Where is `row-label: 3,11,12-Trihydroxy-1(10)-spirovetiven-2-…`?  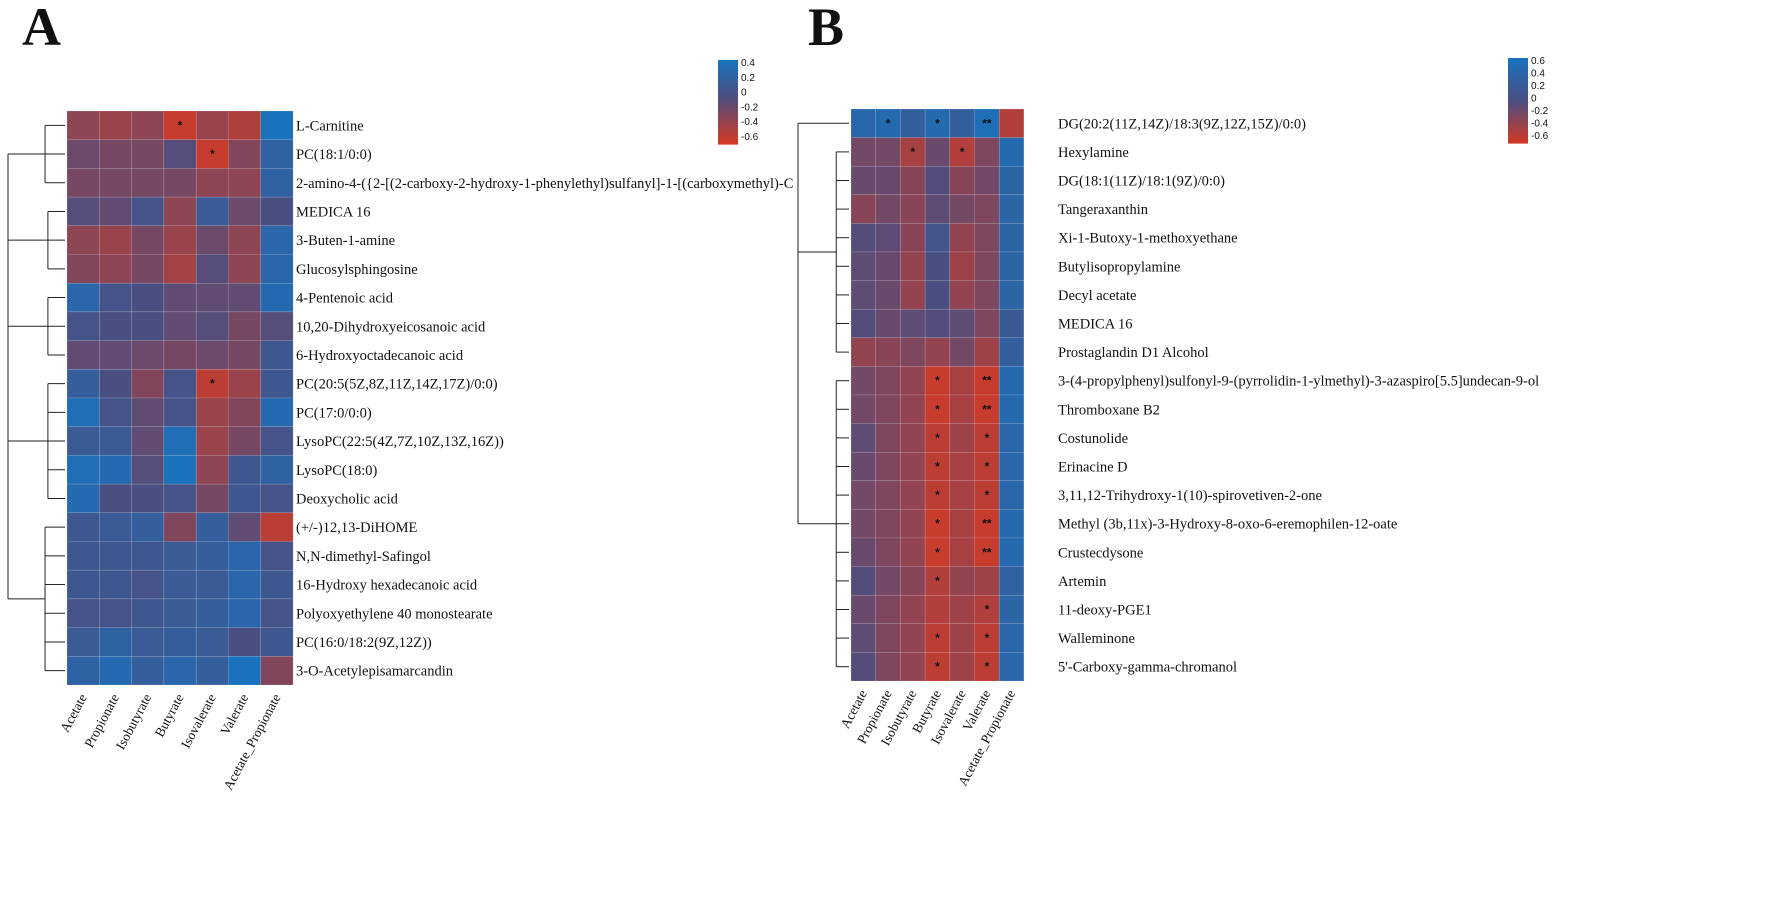 row-label: 3,11,12-Trihydroxy-1(10)-spirovetiven-2-… is located at coordinates (1190, 496).